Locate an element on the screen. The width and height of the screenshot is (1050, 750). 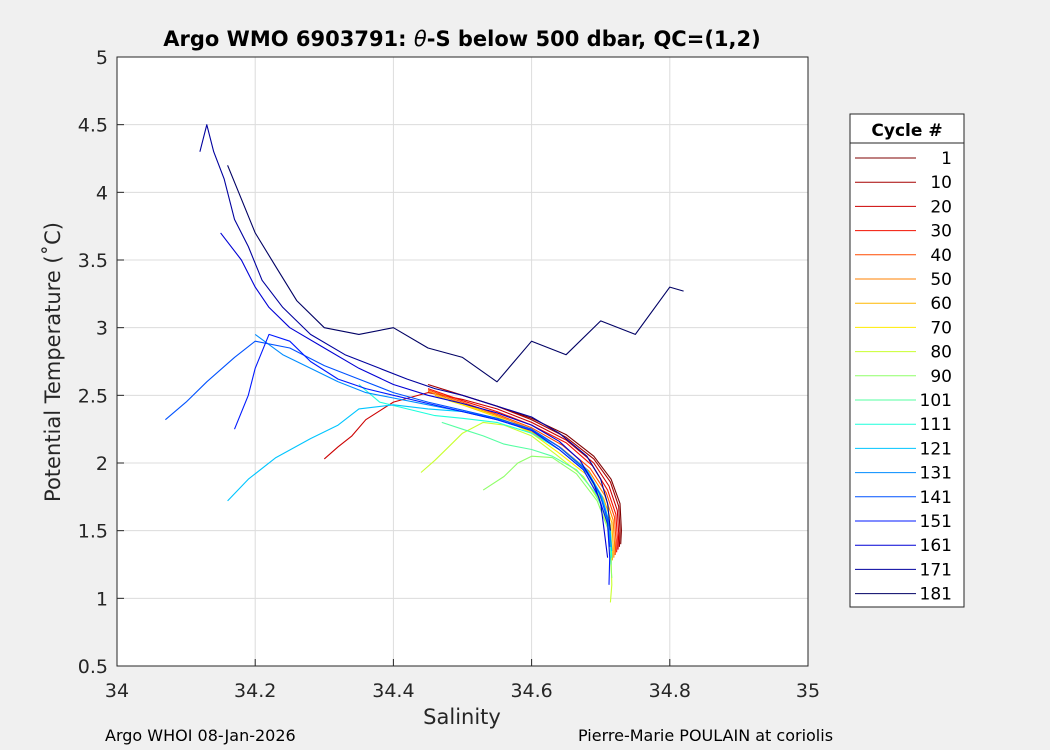
y-tick-label: 1 is located at coordinates (102, 599).